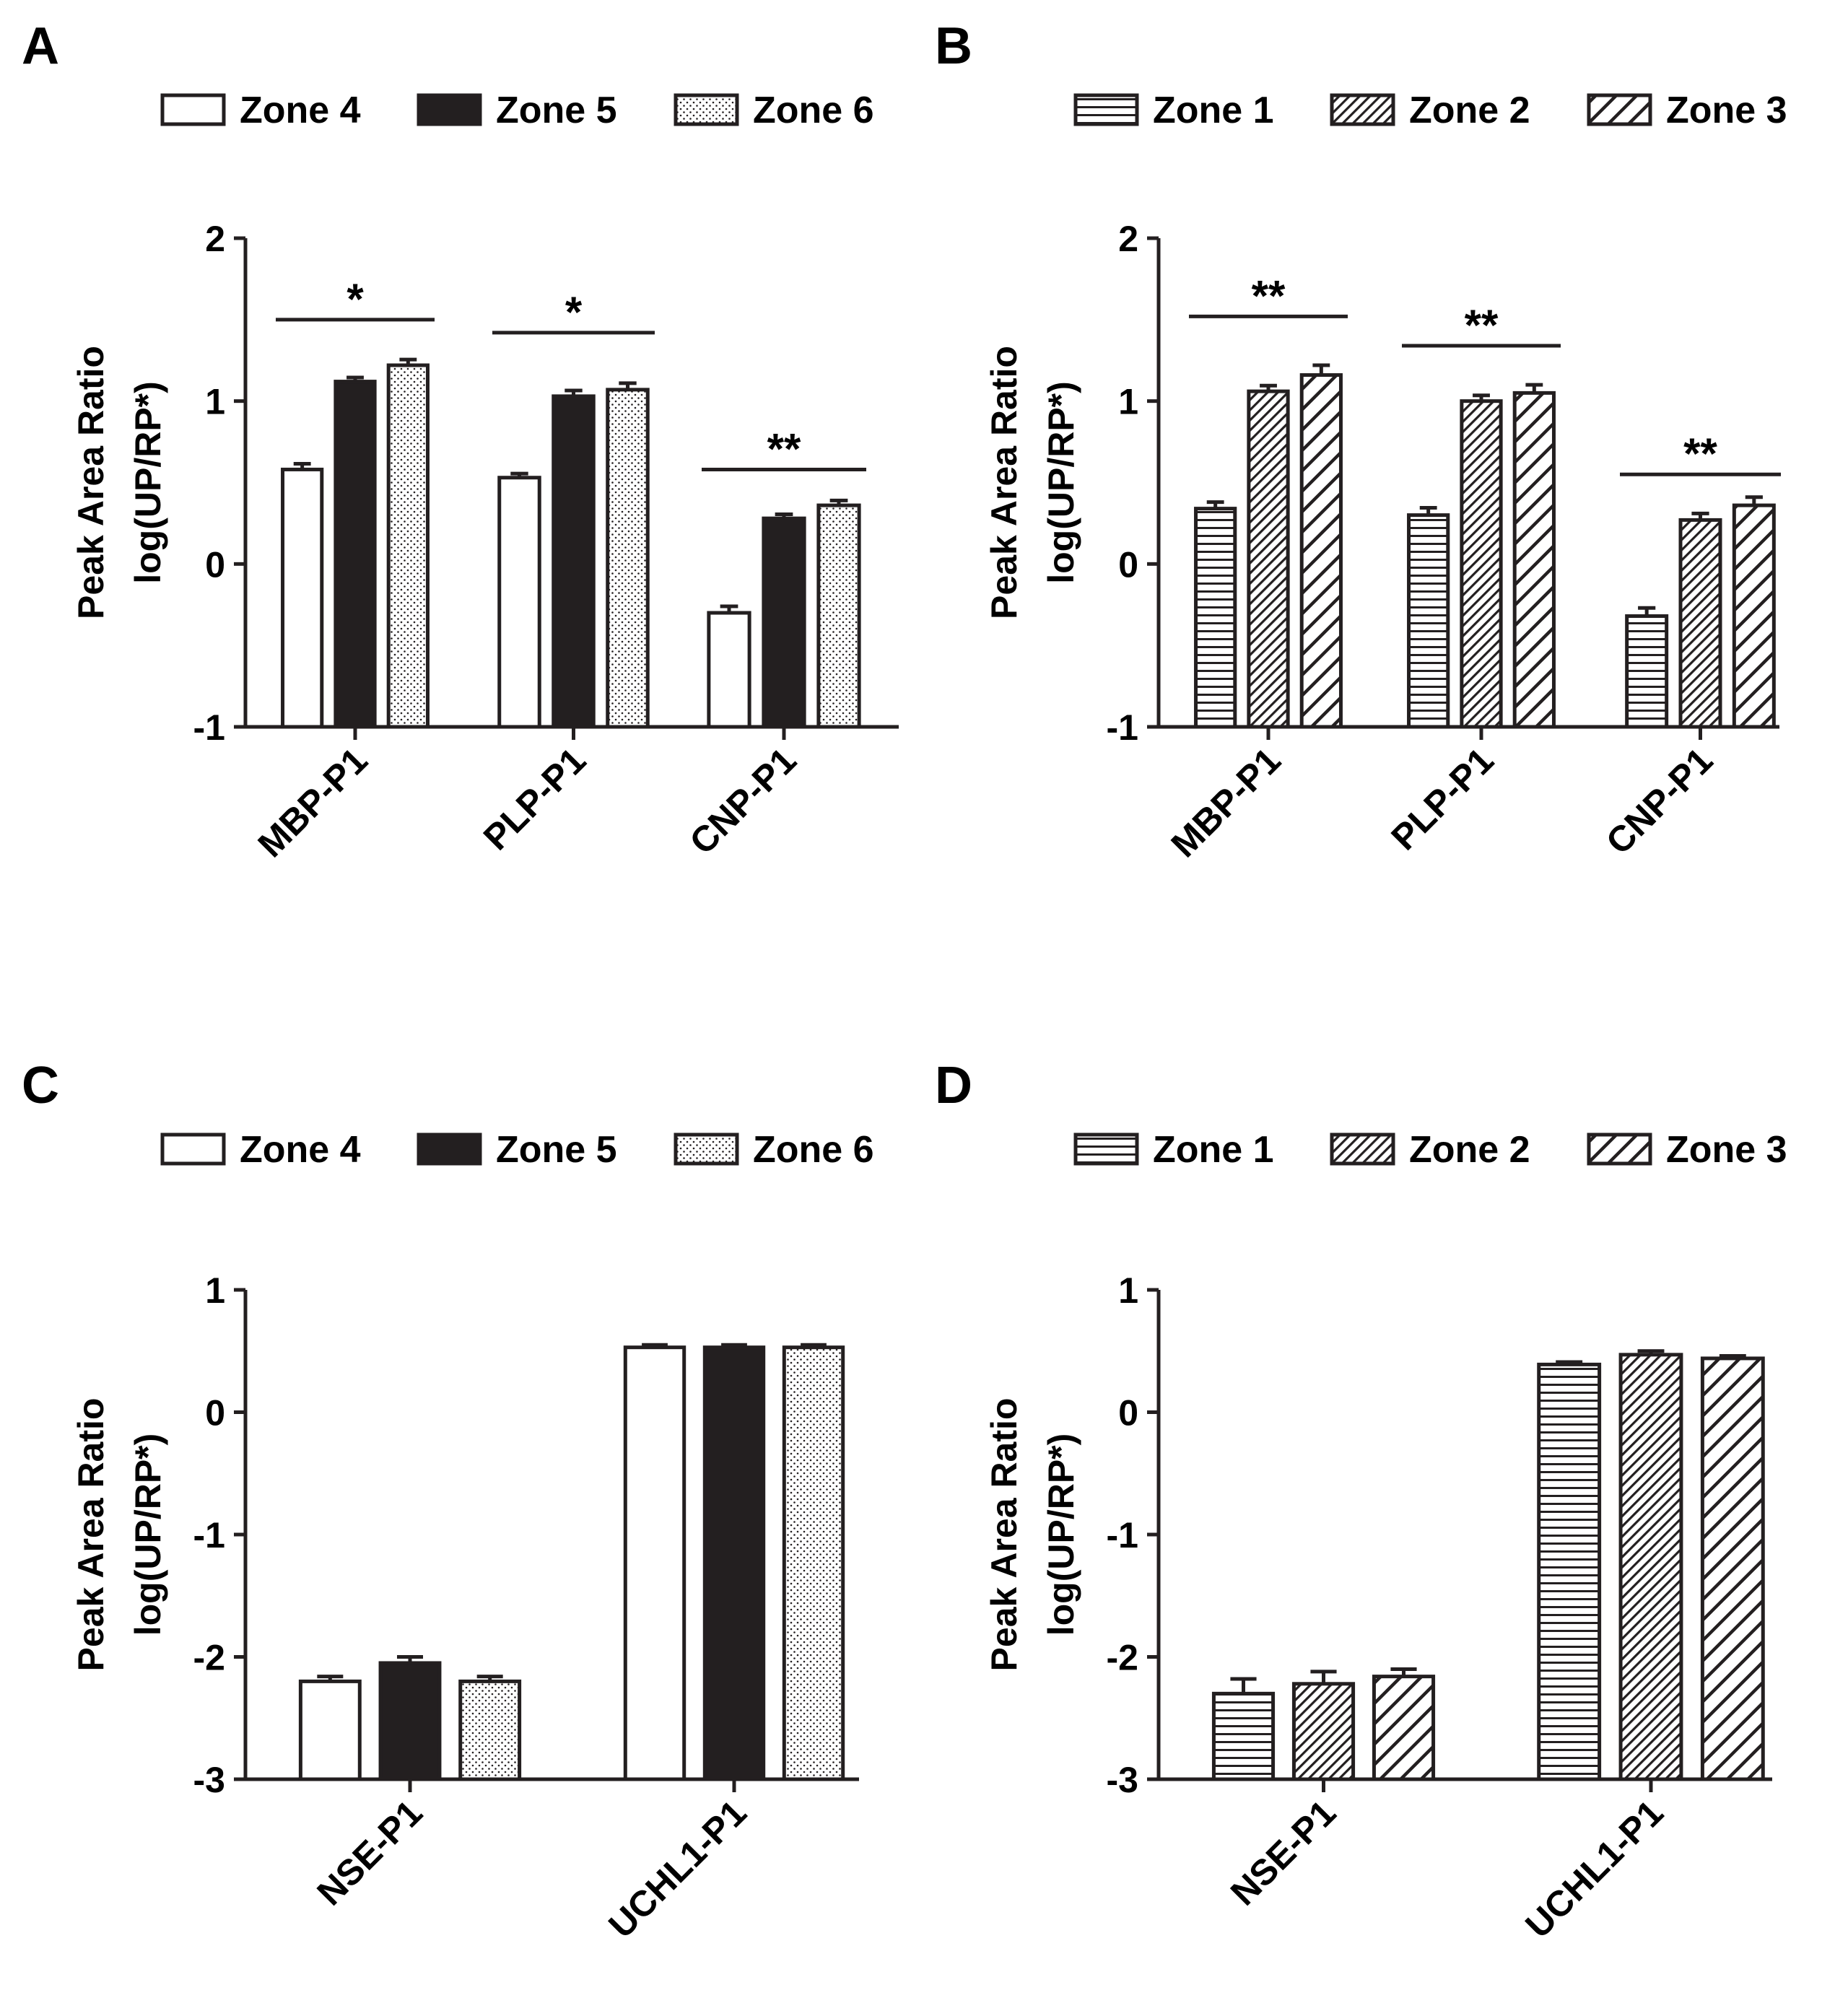 This screenshot has width=1848, height=2003. I want to click on panel-label: D, so click(953, 1085).